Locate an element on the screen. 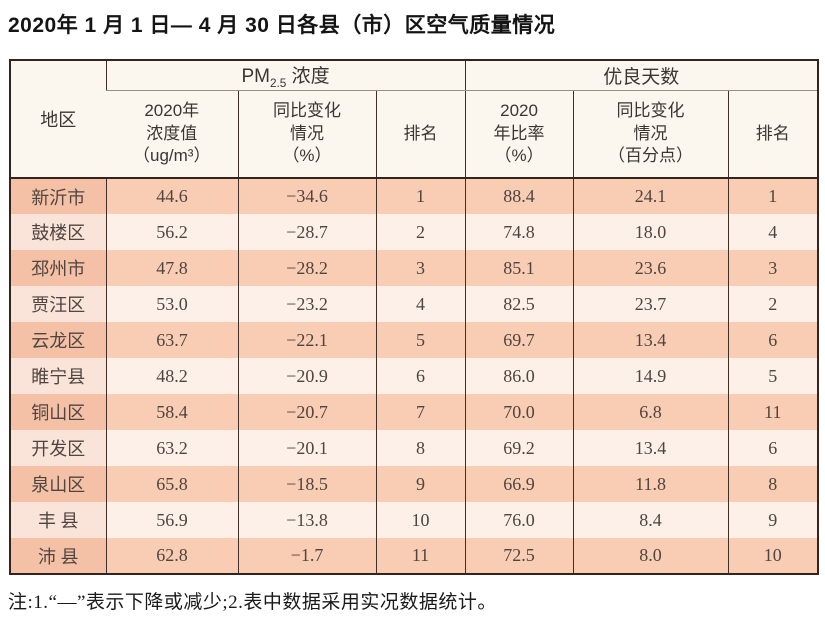 The image size is (825, 620). table-row: 新沂市 44.6 −34.6 1 88.4 24.1 1 is located at coordinates (414, 196).